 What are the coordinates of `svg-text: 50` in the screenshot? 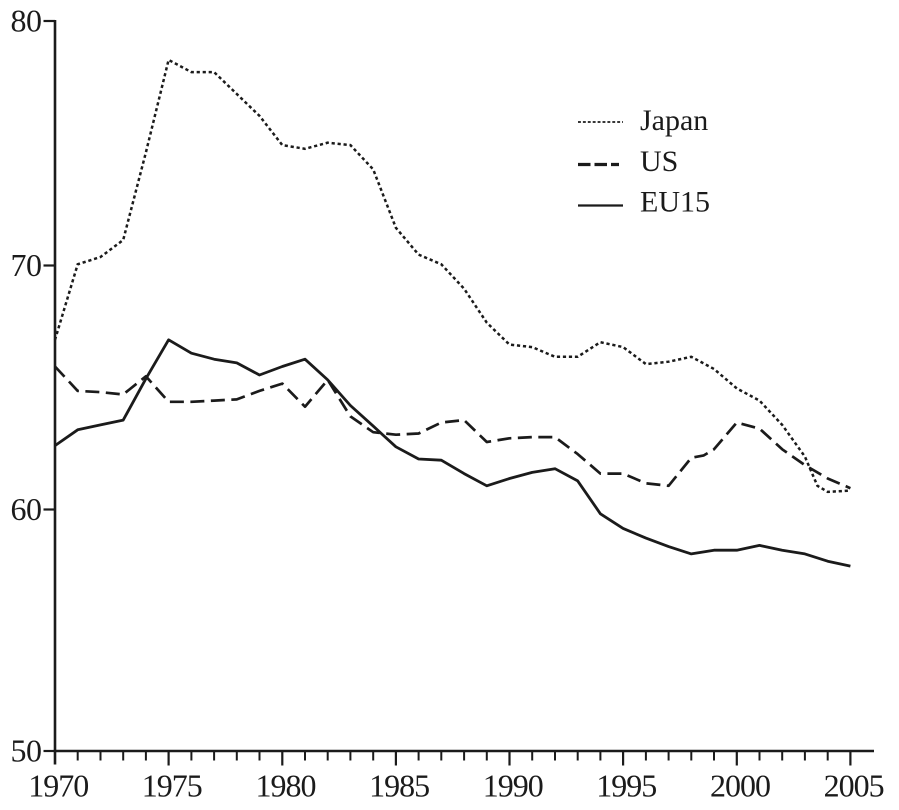 It's located at (26, 751).